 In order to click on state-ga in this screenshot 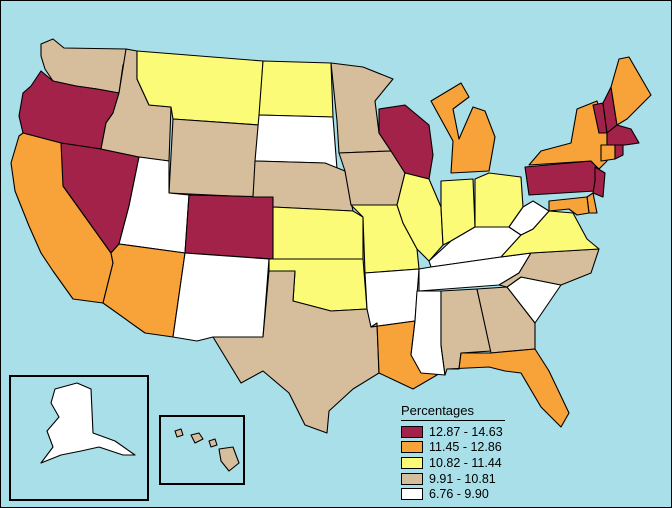, I will do `click(506, 320)`.